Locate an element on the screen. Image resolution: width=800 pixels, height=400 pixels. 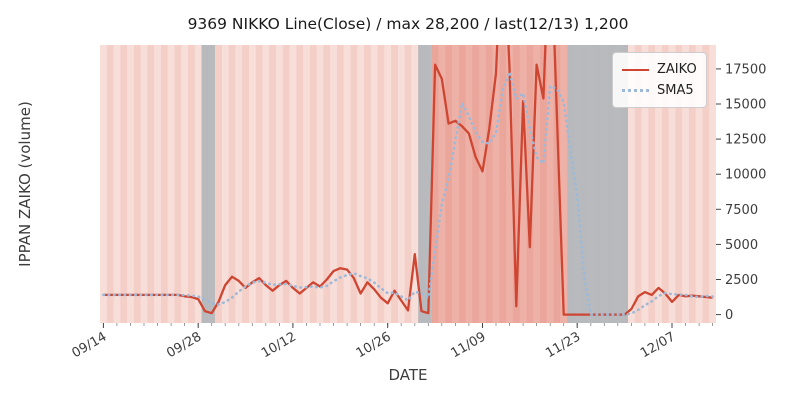
legend-item-zaiko: ZAIKO is located at coordinates (659, 69).